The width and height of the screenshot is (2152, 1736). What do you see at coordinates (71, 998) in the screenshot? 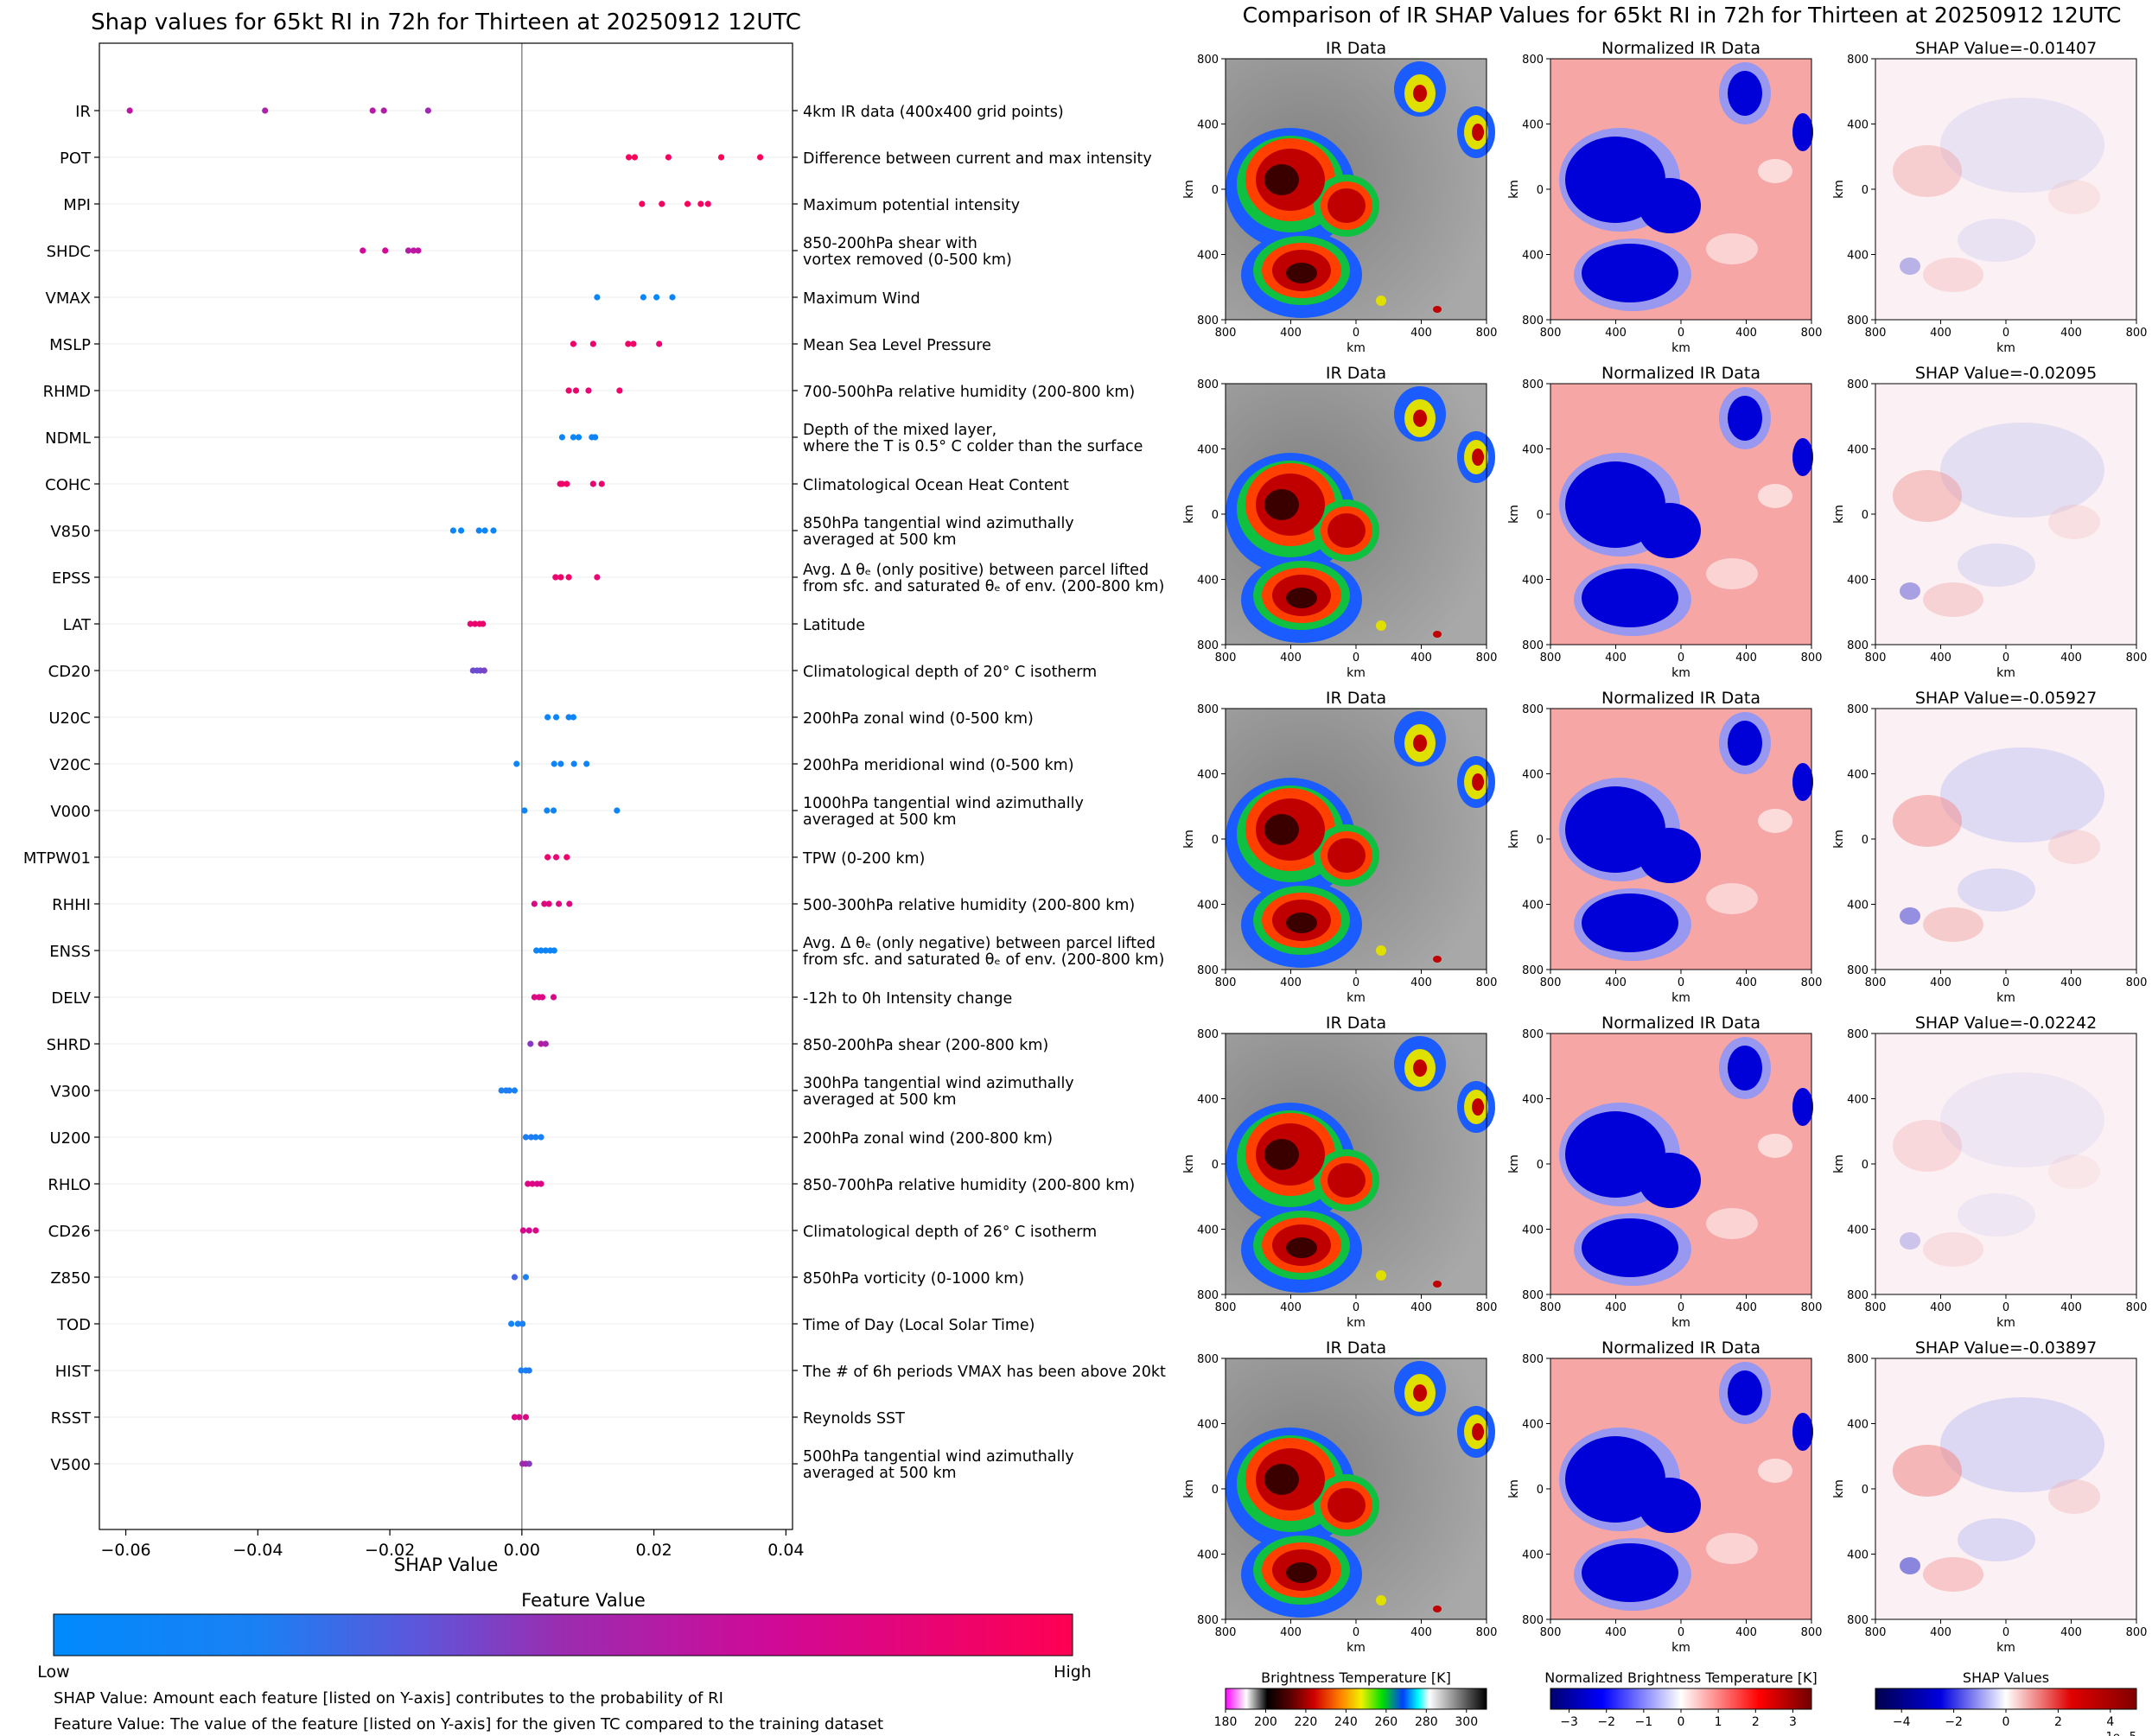
I see `feature-name: DELV` at bounding box center [71, 998].